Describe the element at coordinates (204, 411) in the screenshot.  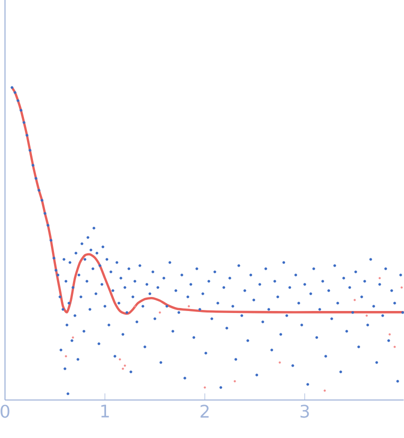
I see `x-tick-label: 2` at that location.